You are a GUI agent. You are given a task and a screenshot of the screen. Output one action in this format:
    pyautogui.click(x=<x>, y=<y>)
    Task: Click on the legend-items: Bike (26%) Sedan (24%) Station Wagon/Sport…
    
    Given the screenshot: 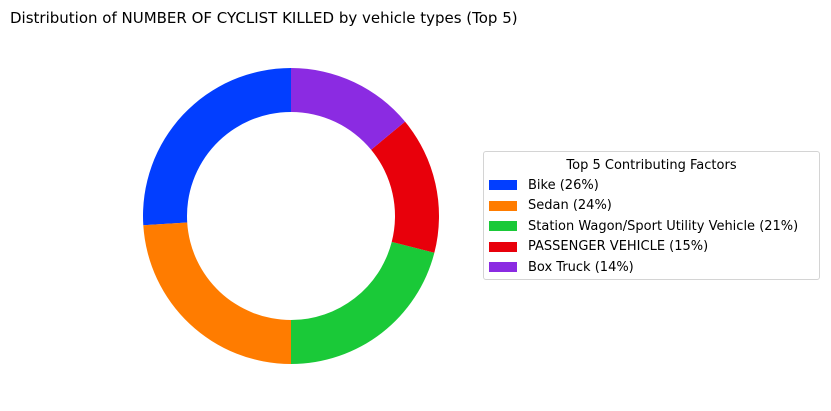 What is the action you would take?
    pyautogui.click(x=651, y=226)
    